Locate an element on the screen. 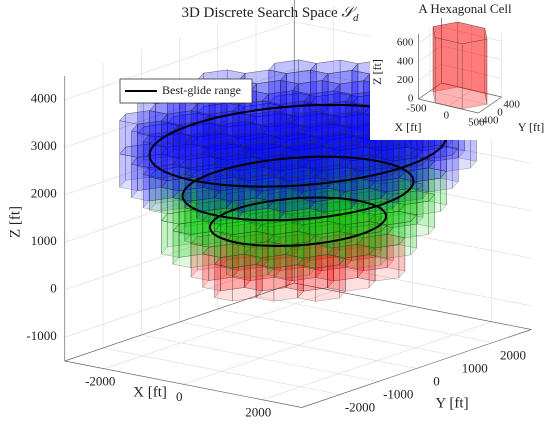 The height and width of the screenshot is (426, 550). x-tick-label: -2000 is located at coordinates (100, 381).